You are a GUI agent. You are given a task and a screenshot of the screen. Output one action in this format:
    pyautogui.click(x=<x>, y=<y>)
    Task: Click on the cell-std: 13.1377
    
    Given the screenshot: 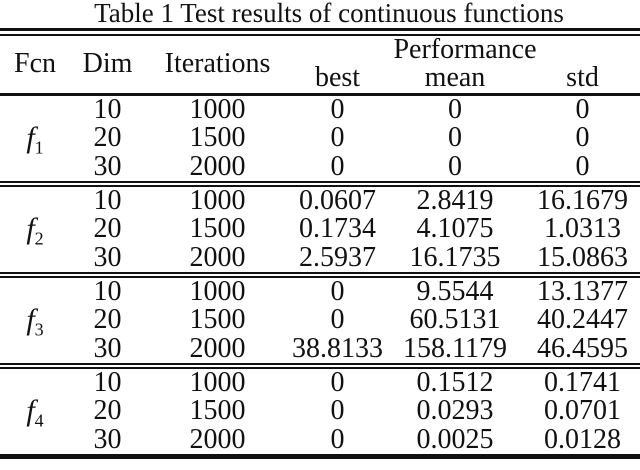 What is the action you would take?
    pyautogui.click(x=583, y=291)
    